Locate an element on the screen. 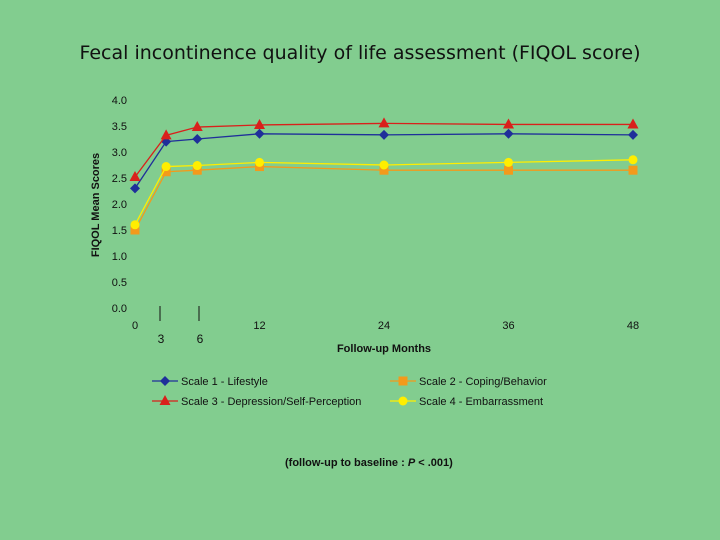 This screenshot has width=720, height=540. x-tick-label: 24 is located at coordinates (384, 326).